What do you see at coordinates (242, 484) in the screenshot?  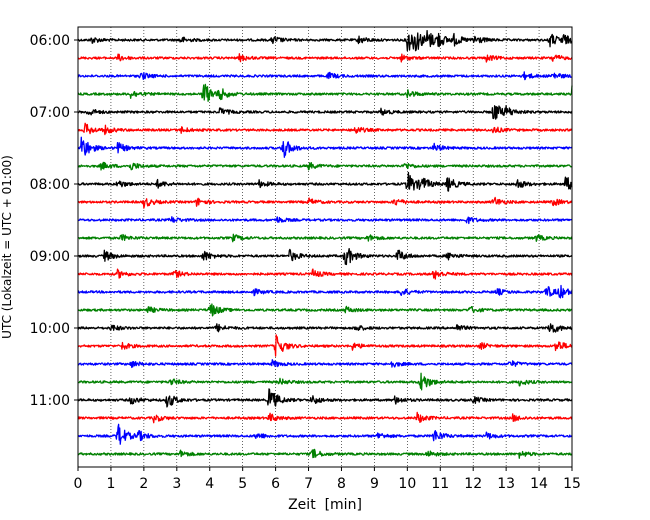 I see `x-tick-label: 5` at bounding box center [242, 484].